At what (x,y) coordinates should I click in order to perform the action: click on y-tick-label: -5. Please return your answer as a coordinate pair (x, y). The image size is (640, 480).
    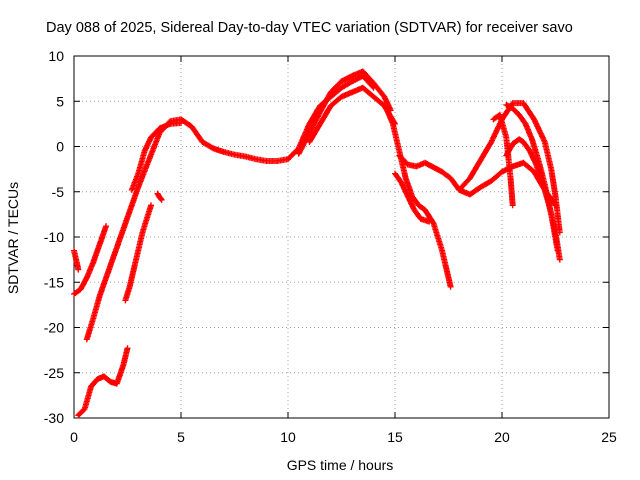
    Looking at the image, I should click on (58, 192).